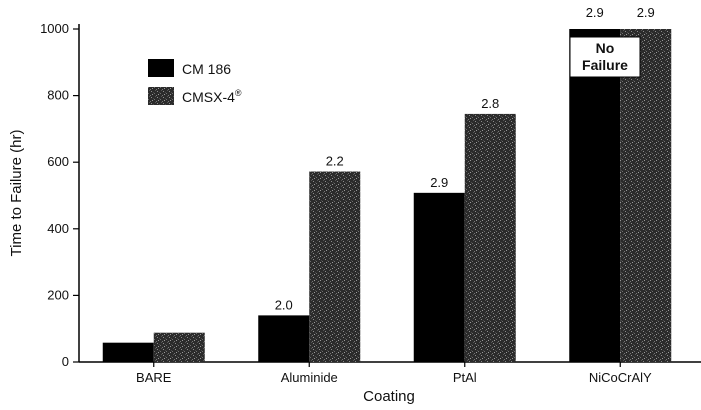  Describe the element at coordinates (284, 304) in the screenshot. I see `data-label: 2.0` at that location.